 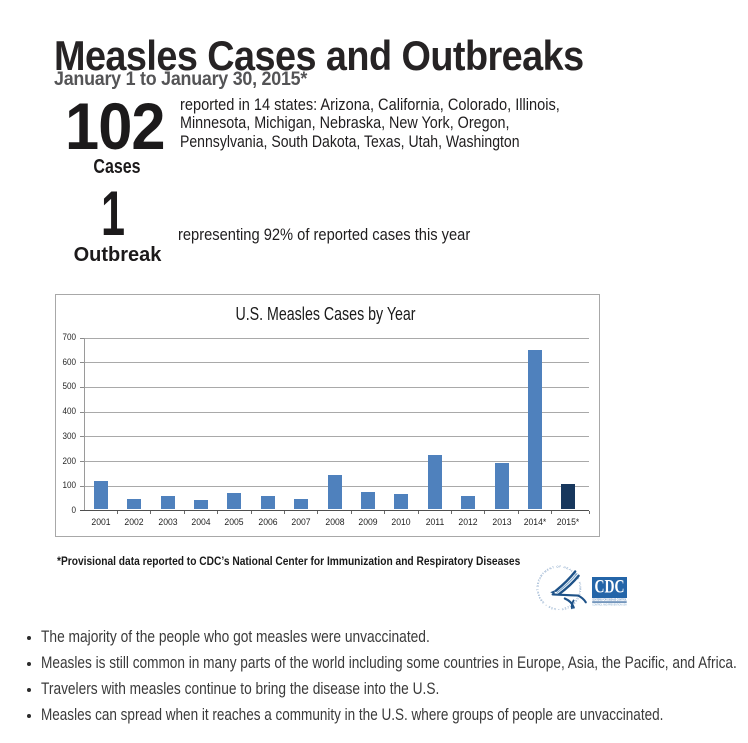 I want to click on svg-text: CENTERS FOR DISEASE CONTROL, so click(x=609, y=600).